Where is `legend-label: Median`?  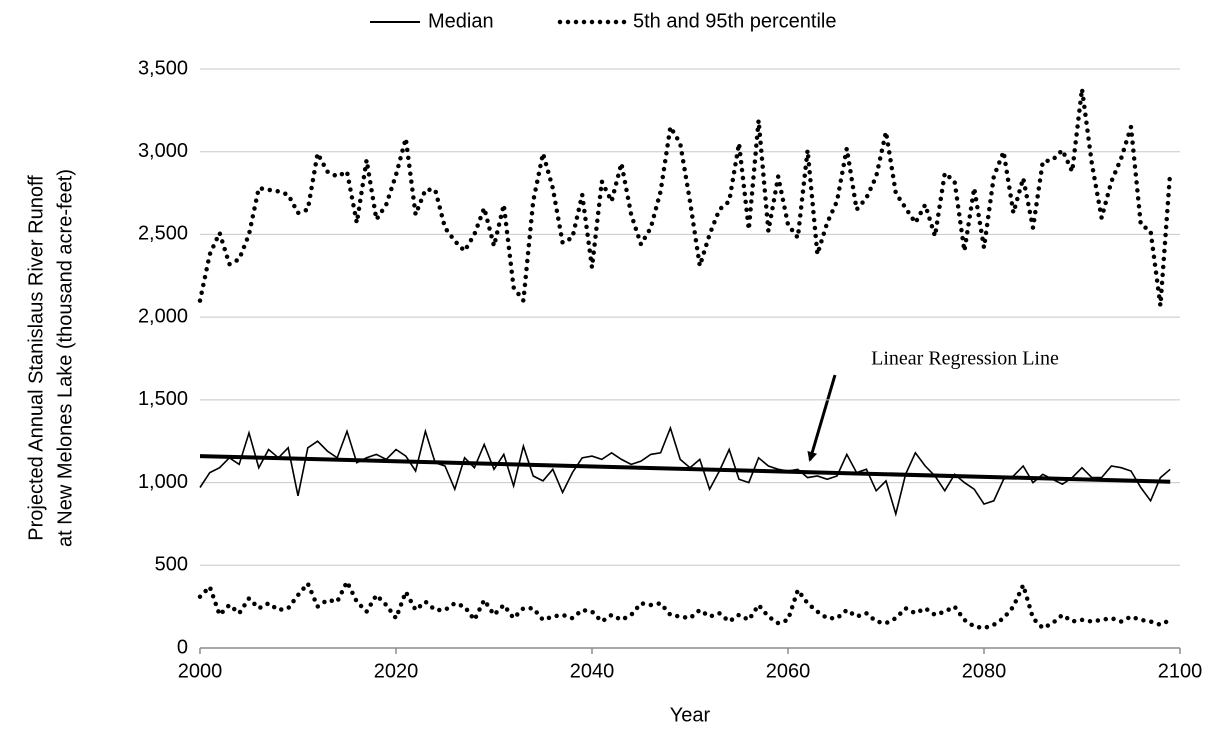 legend-label: Median is located at coordinates (461, 21).